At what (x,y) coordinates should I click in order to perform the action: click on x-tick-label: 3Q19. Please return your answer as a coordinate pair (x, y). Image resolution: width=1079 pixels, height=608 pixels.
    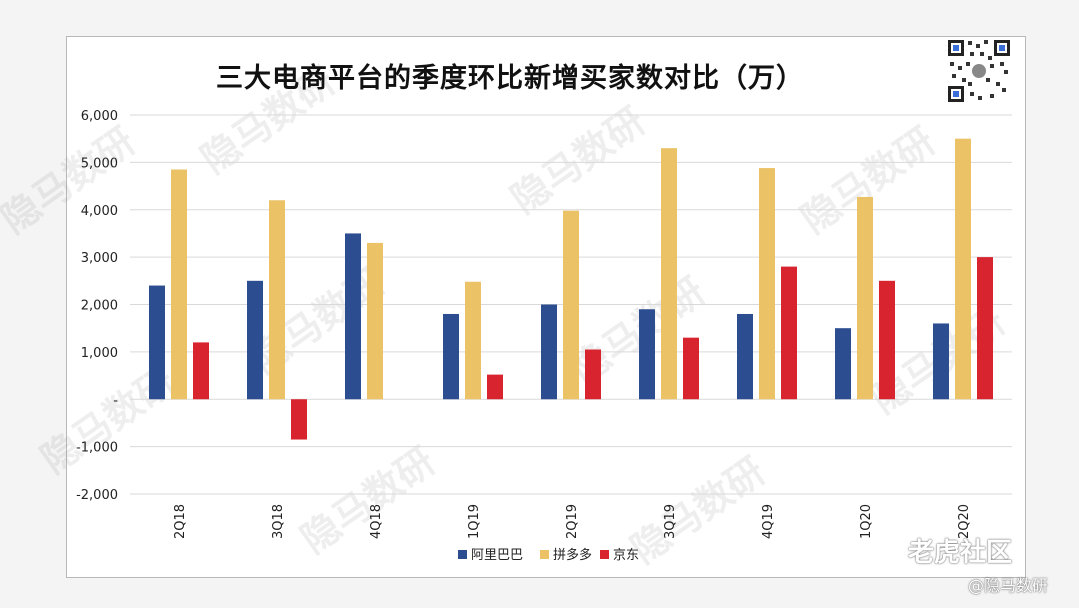
    Looking at the image, I should click on (670, 521).